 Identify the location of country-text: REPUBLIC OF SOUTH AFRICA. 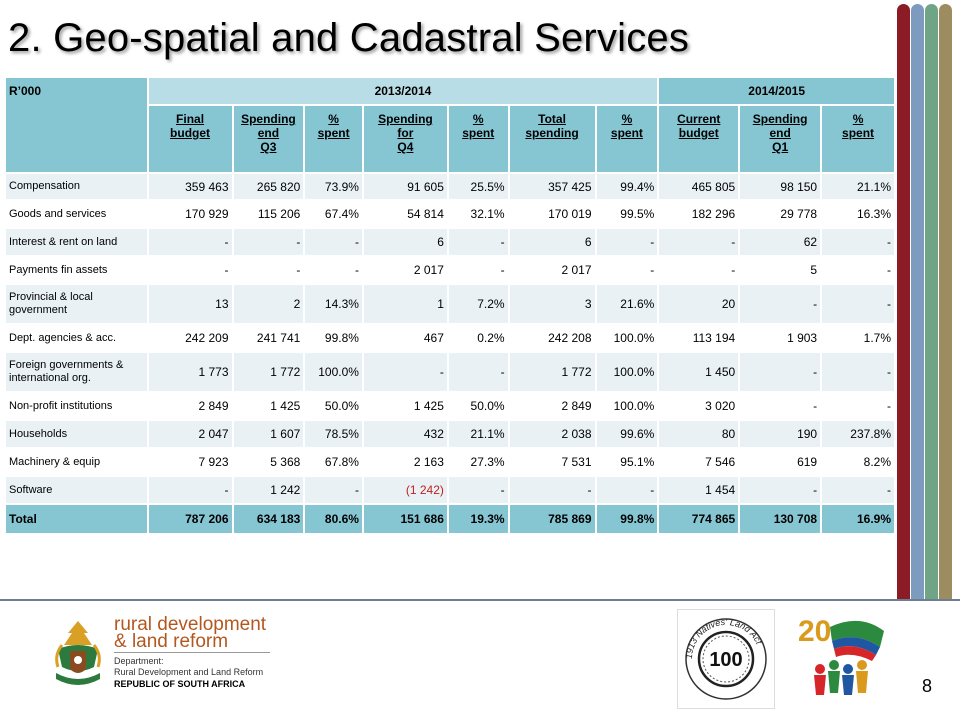
(180, 684).